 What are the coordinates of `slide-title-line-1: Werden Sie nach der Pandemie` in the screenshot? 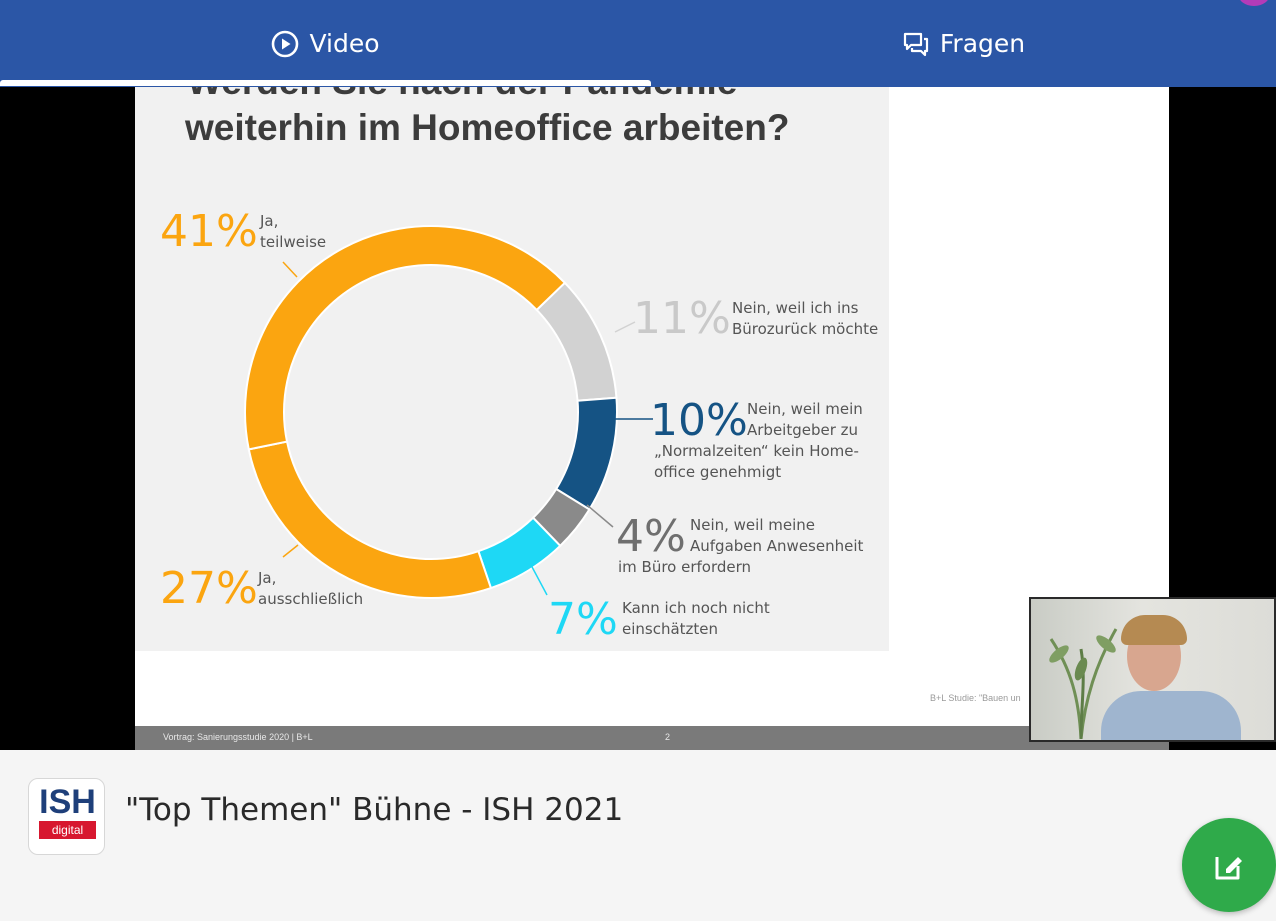 It's located at (462, 95).